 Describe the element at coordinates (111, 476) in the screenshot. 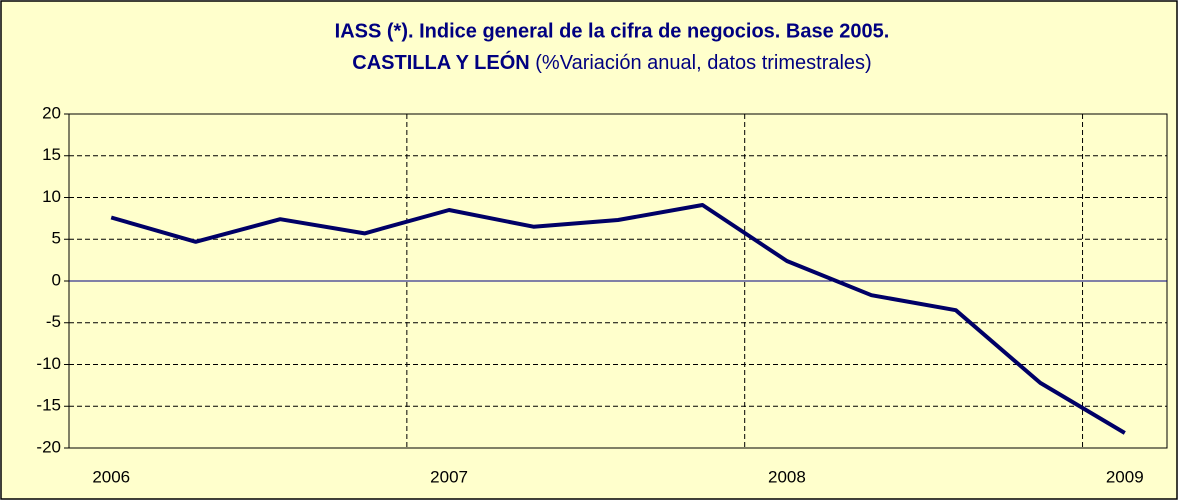

I see `x-tick-label: 2006` at that location.